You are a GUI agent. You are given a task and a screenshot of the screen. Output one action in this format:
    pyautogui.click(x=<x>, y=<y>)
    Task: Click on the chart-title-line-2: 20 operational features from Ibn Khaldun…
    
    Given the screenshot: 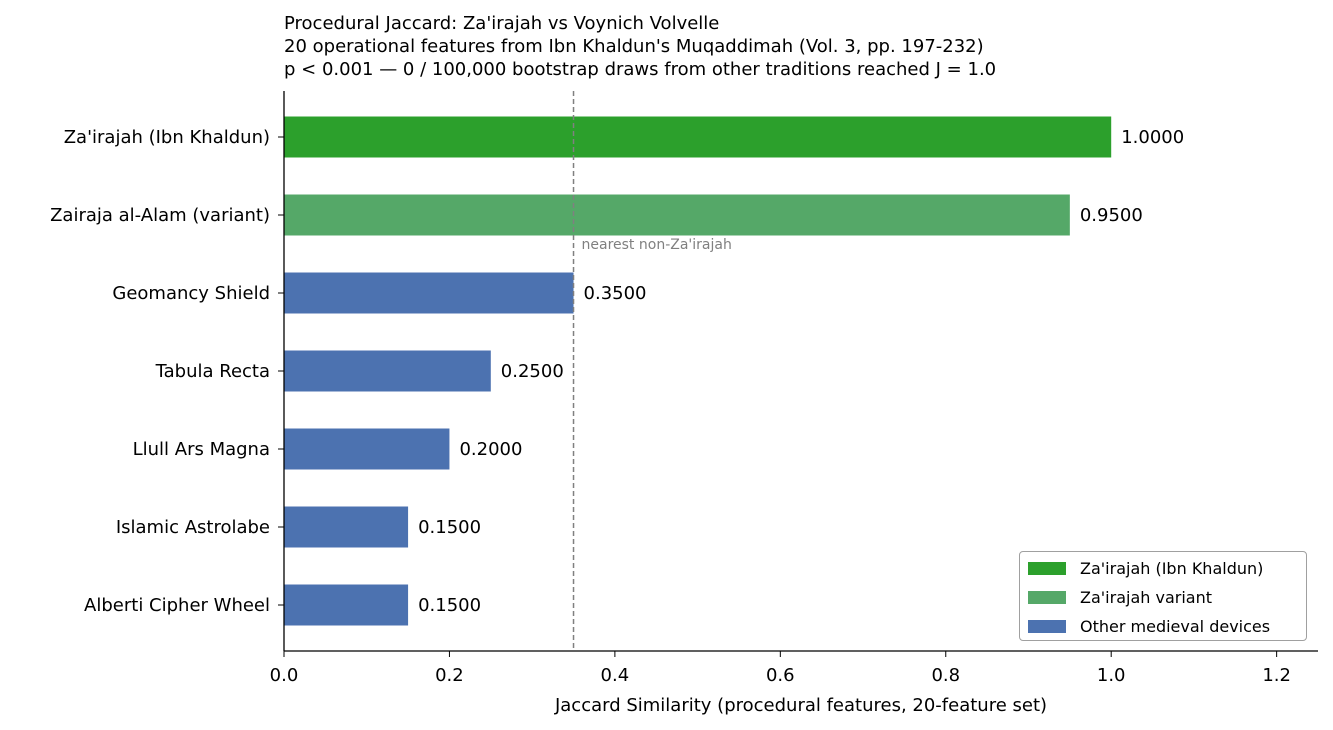 What is the action you would take?
    pyautogui.click(x=634, y=46)
    